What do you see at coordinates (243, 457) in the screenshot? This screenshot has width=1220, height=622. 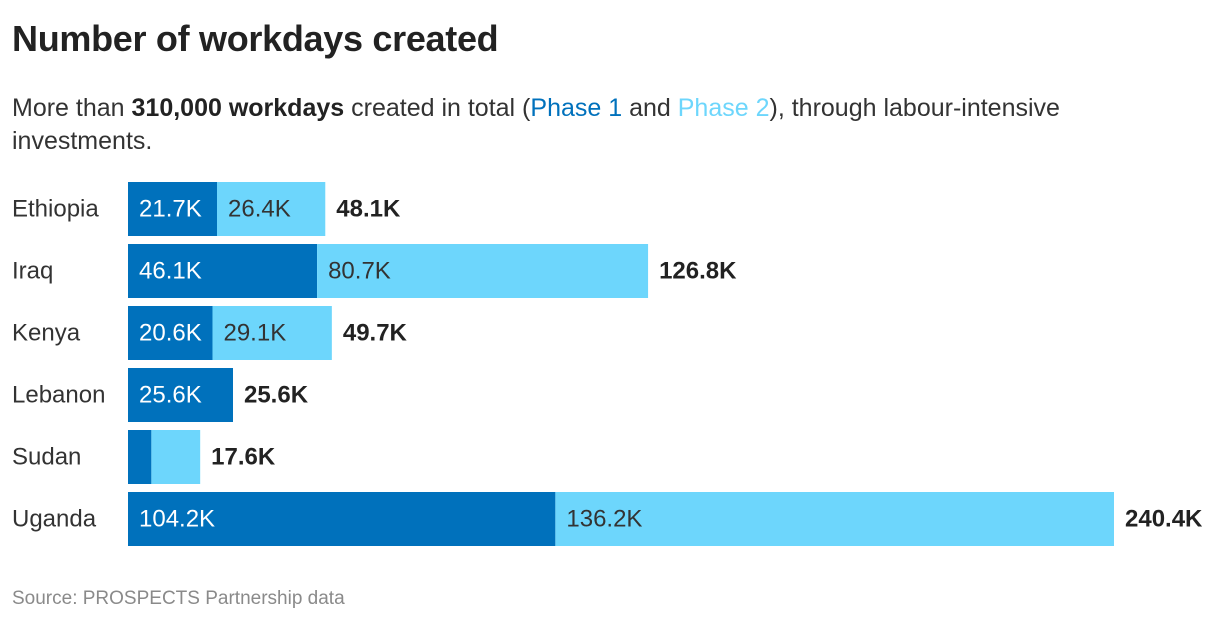 I see `total-label-sudan: 17.6K` at bounding box center [243, 457].